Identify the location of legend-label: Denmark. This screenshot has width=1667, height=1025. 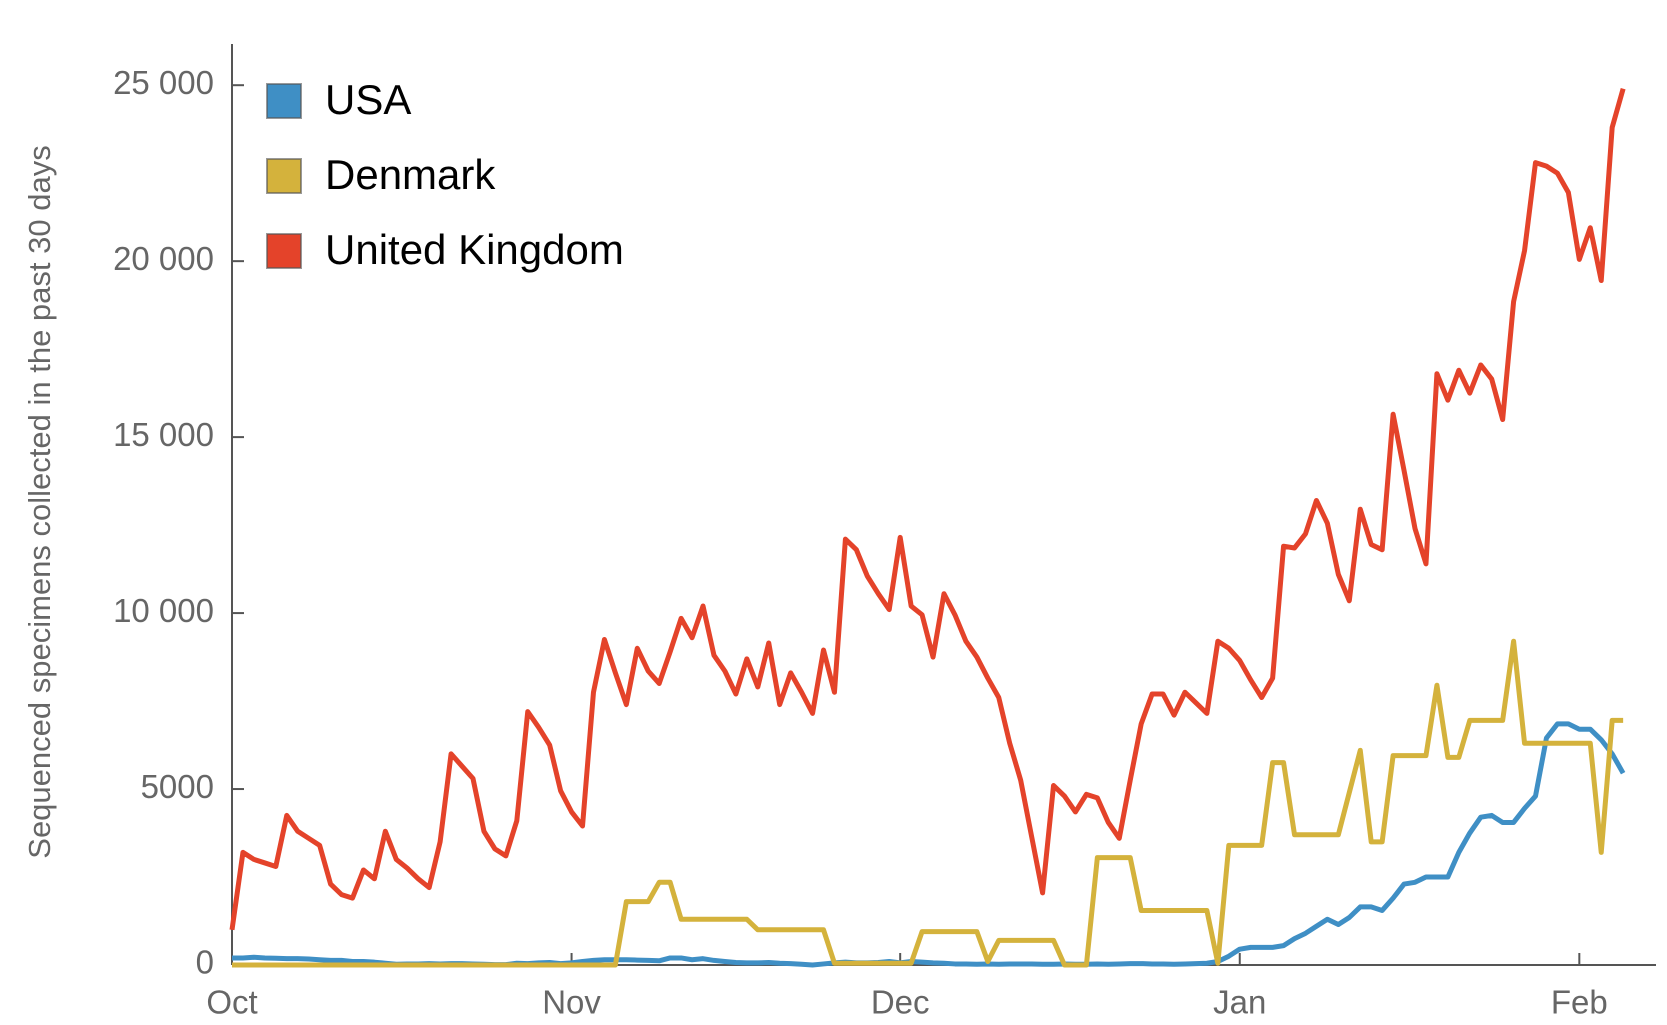
(410, 174).